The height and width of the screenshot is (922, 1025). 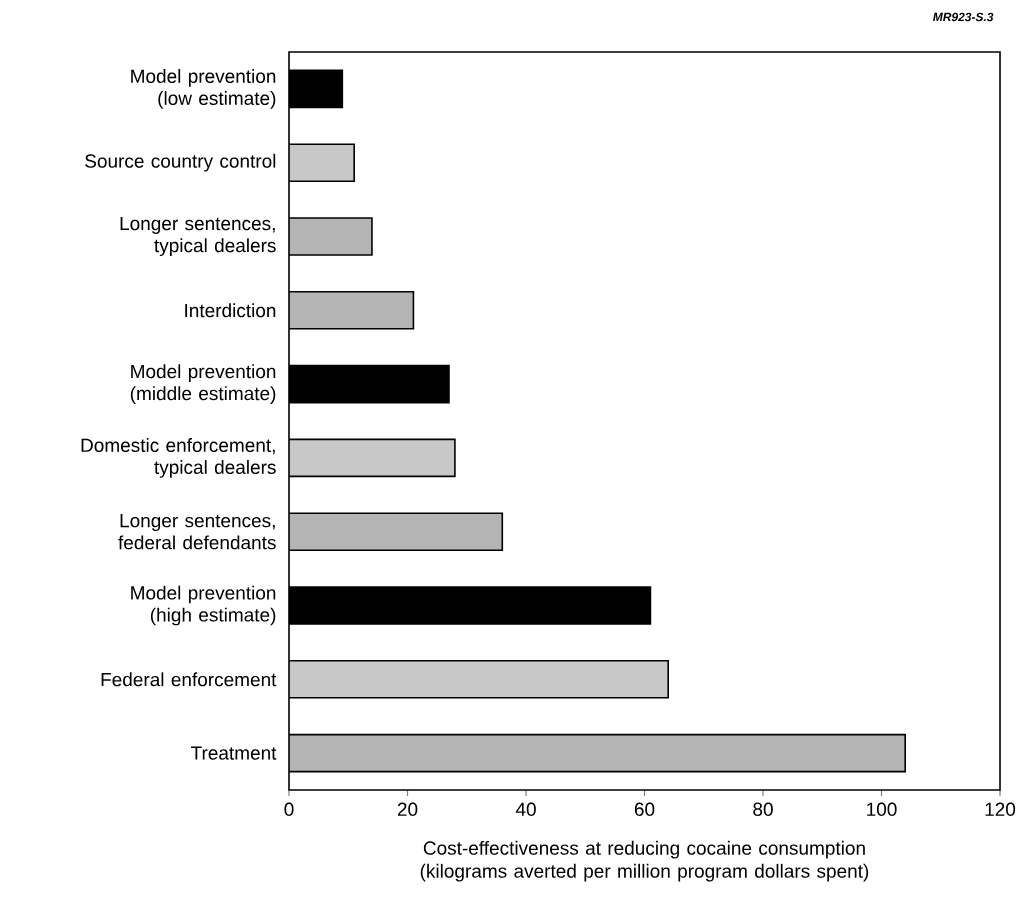 What do you see at coordinates (525, 809) in the screenshot?
I see `x-tick-label: 40` at bounding box center [525, 809].